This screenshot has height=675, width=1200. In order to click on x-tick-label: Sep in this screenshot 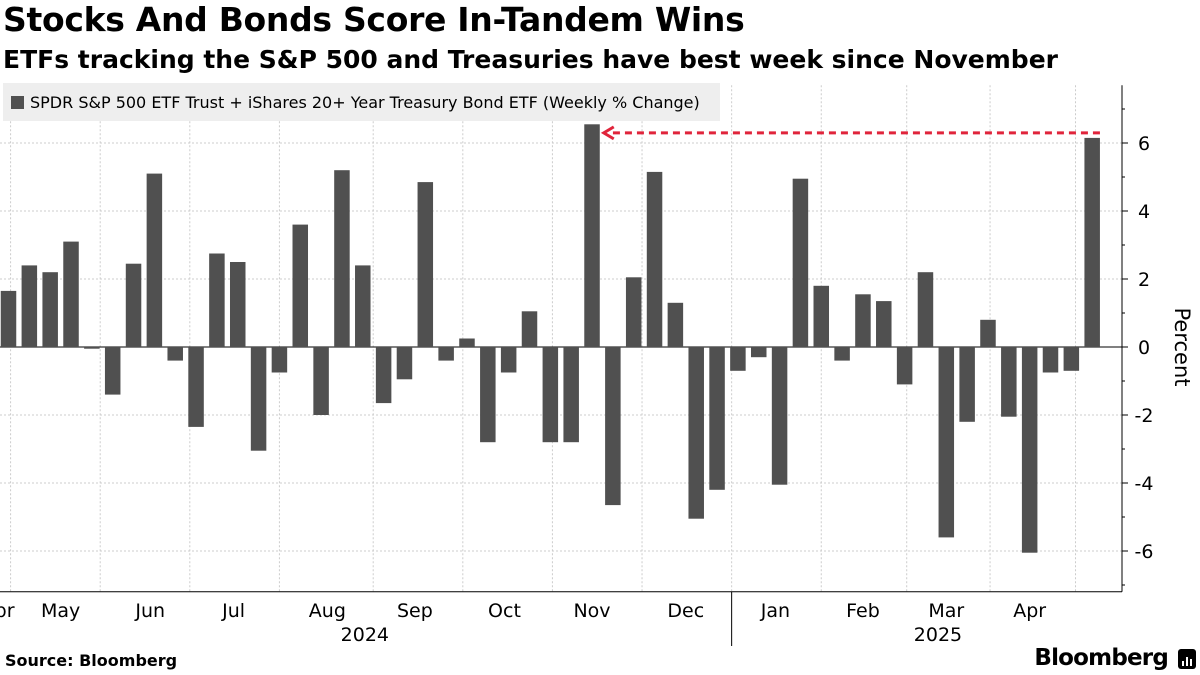, I will do `click(415, 611)`.